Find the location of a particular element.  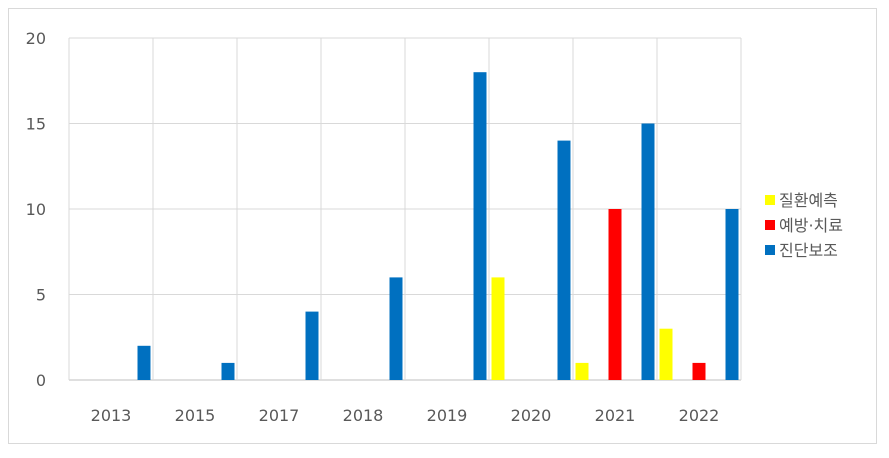

y-tick-label: 5 is located at coordinates (41, 295).